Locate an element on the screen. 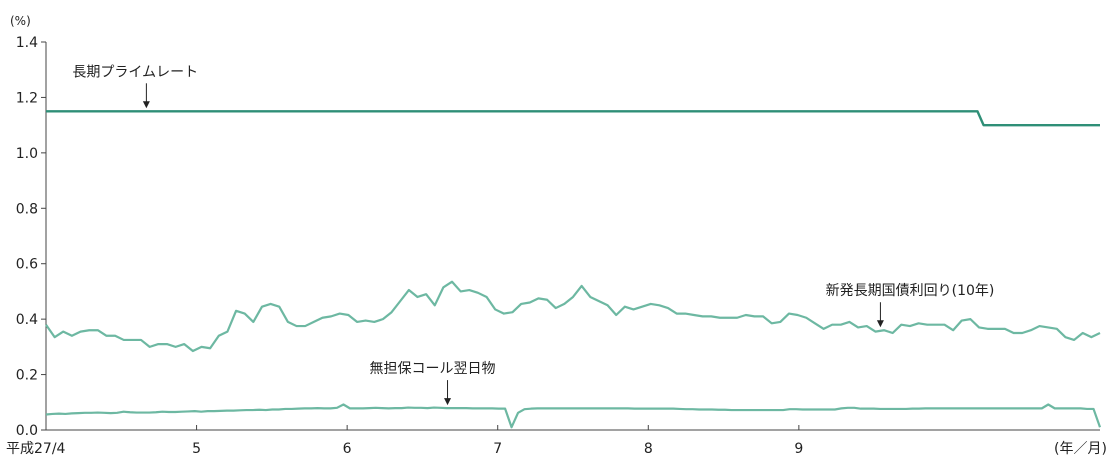  x-tick-label: 6 is located at coordinates (347, 449).